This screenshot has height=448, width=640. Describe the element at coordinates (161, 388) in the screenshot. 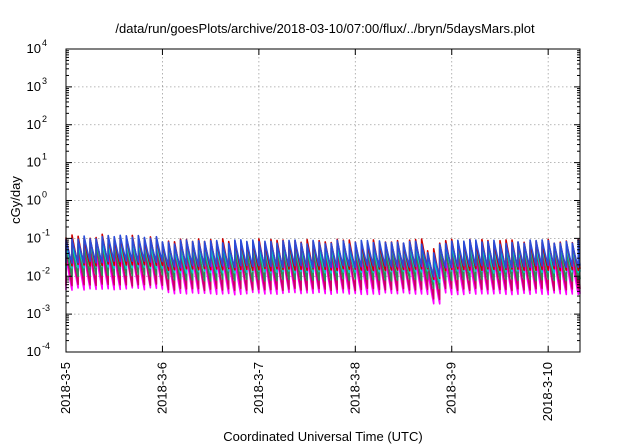

I see `x-tick-label: 2018-3-6` at that location.